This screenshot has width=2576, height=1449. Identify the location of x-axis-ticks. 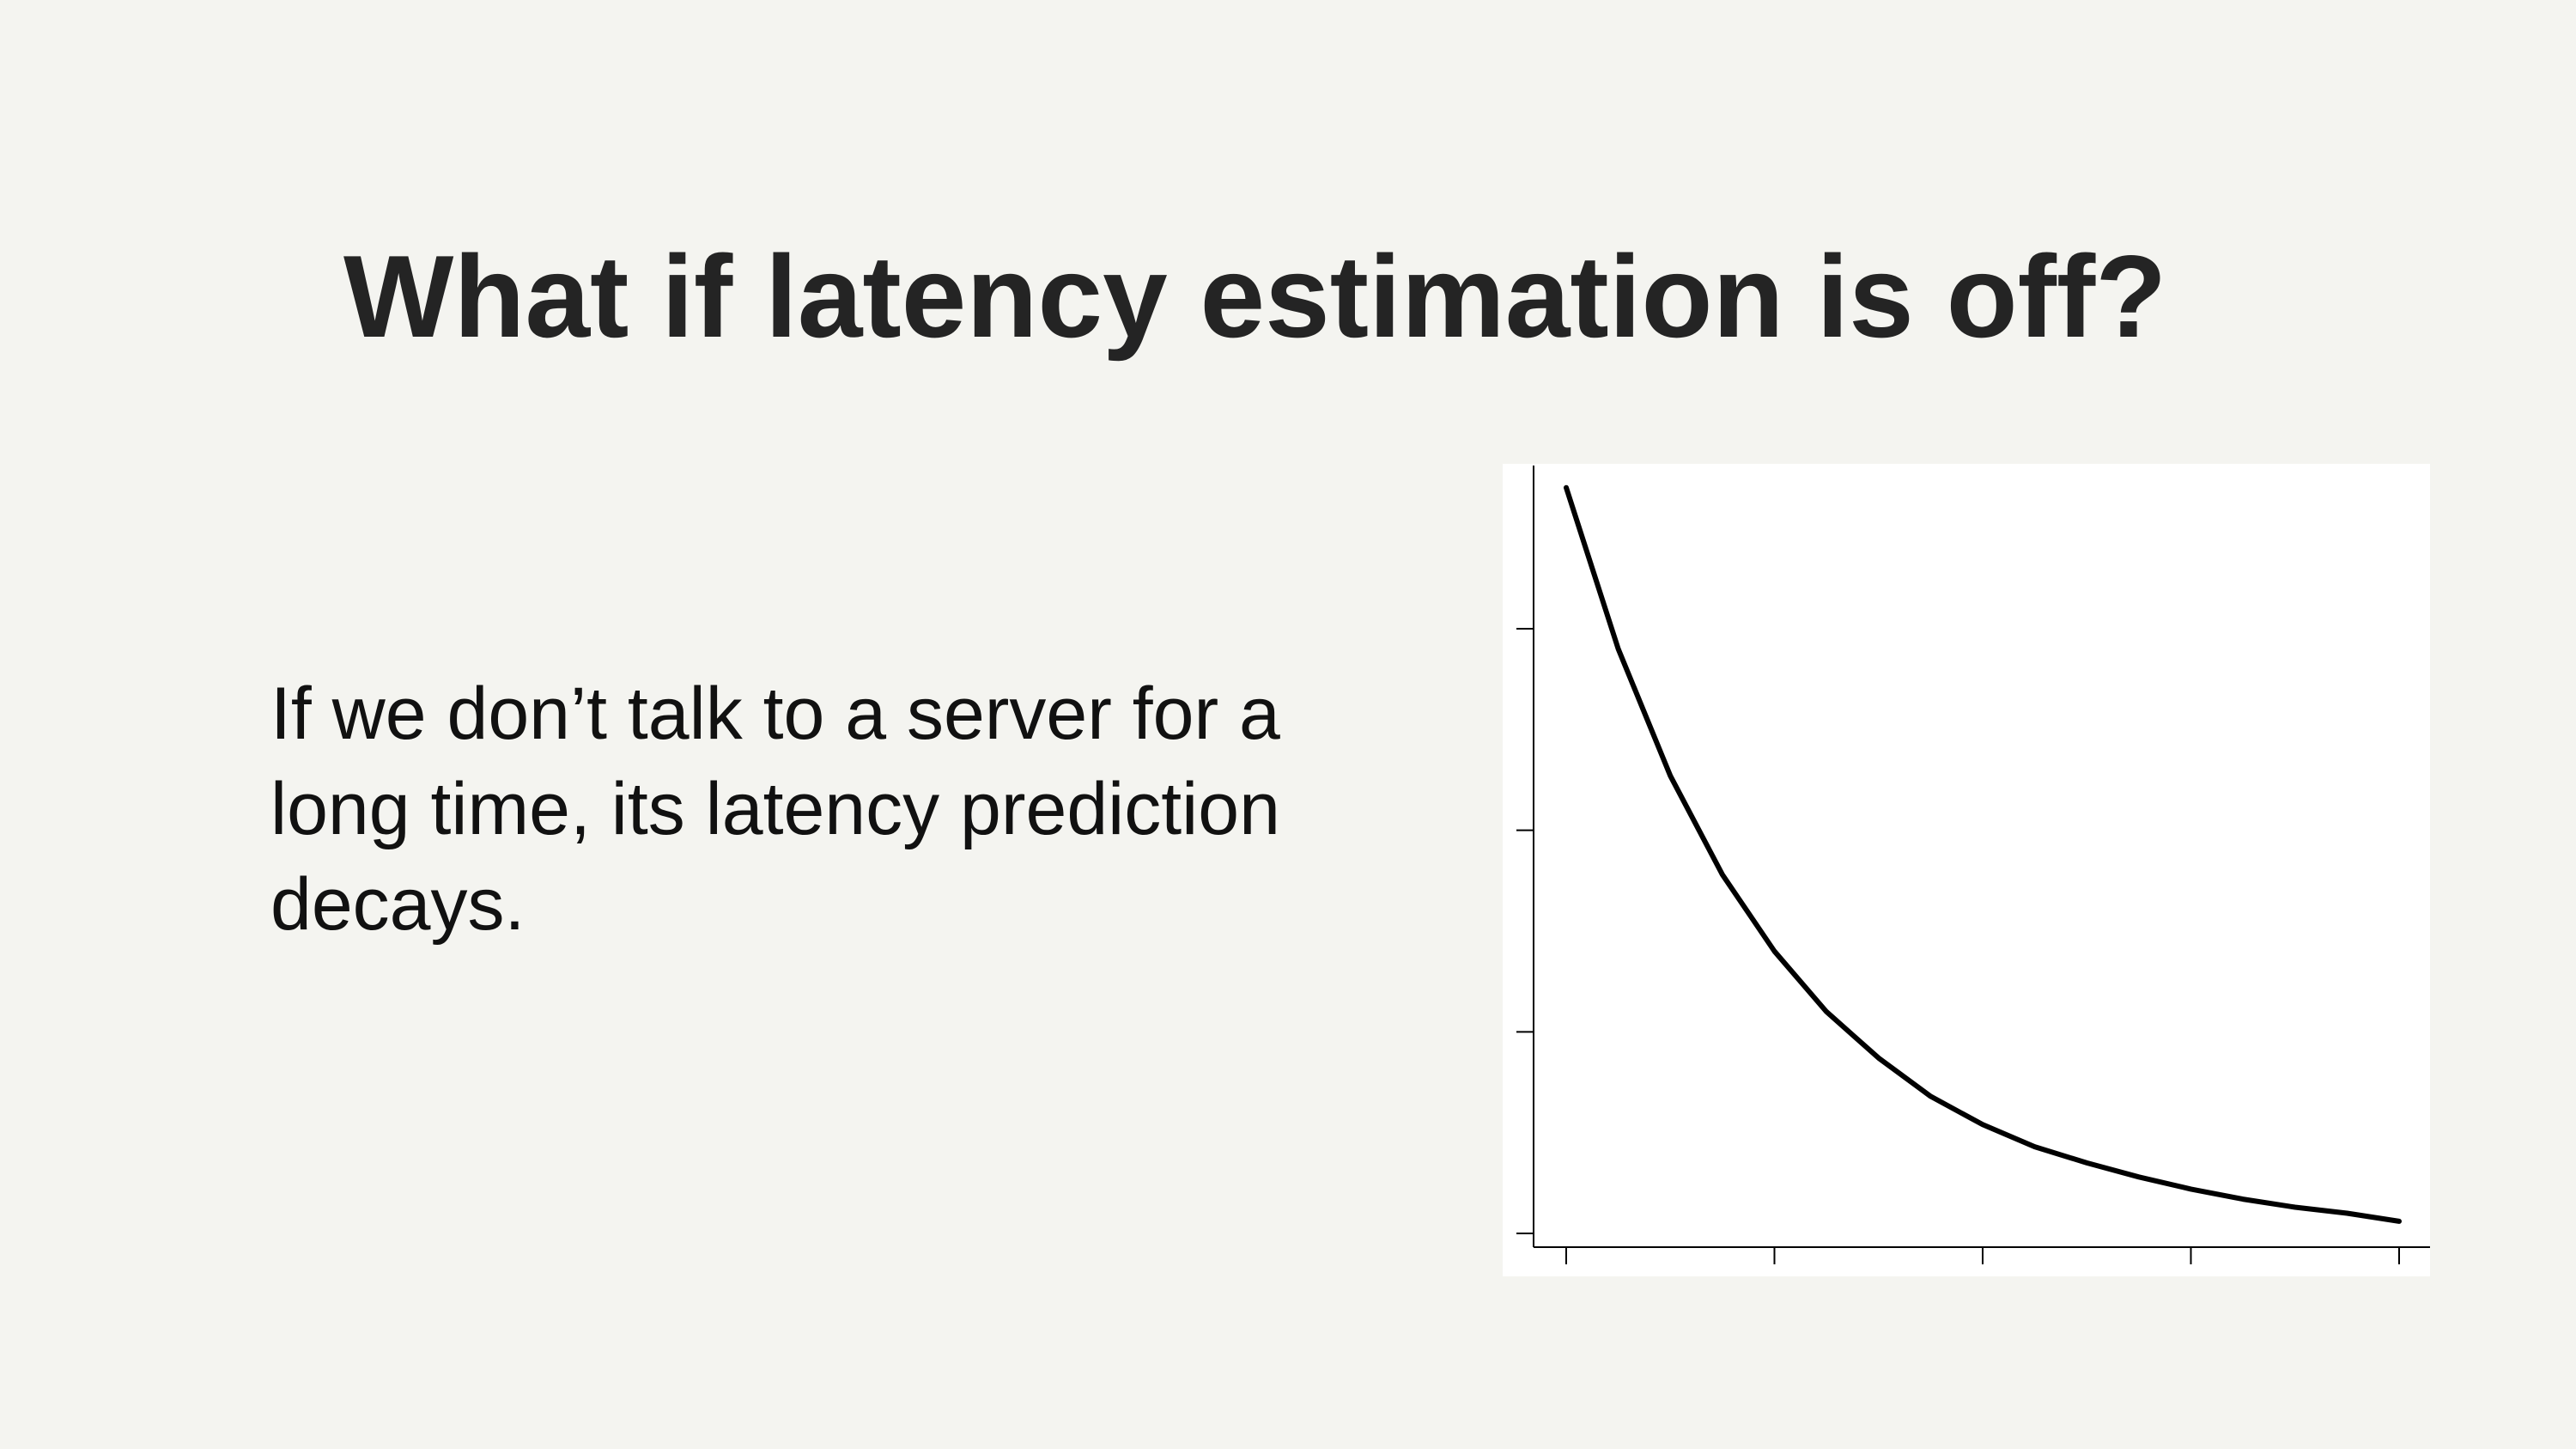
(1982, 1255).